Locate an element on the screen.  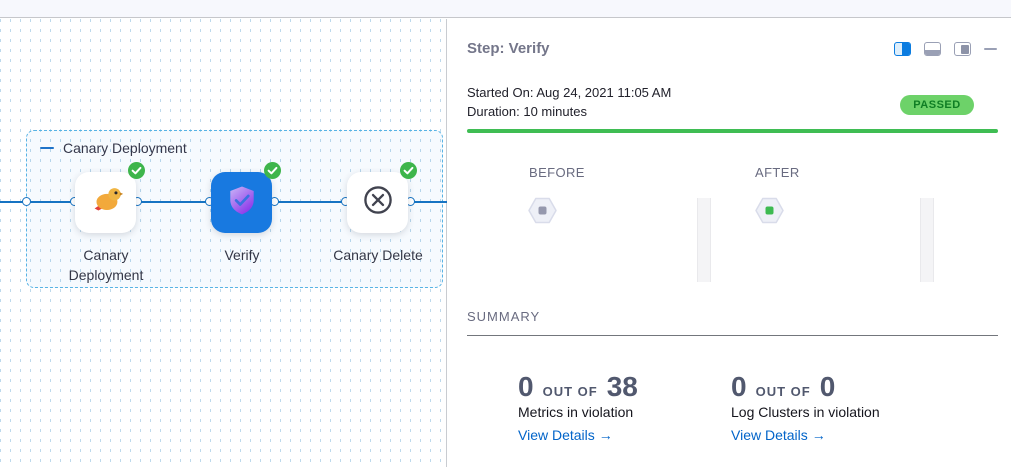
node-canary-deployment is located at coordinates (110, 197).